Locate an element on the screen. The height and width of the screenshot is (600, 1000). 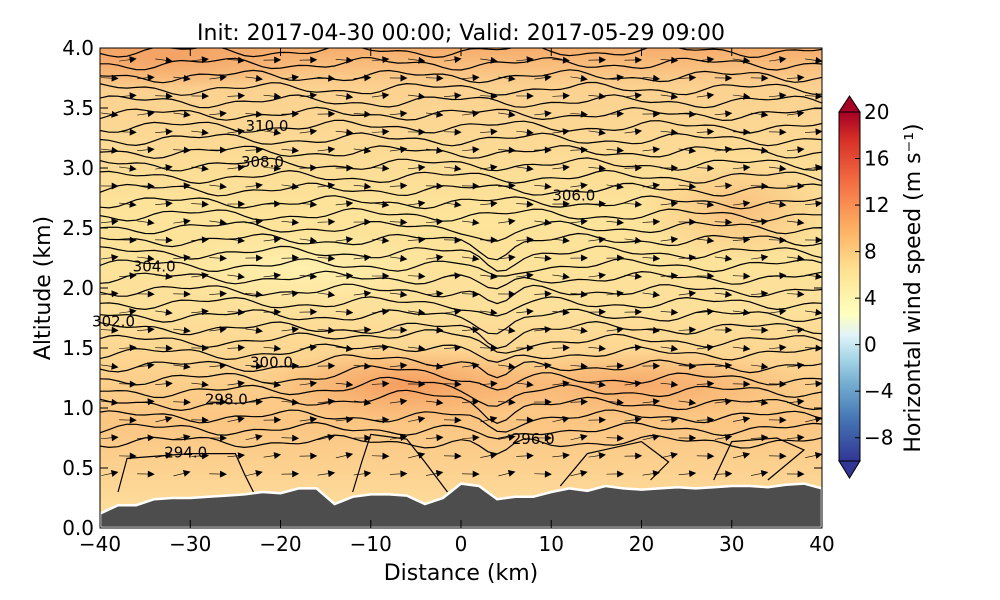
colorbar-tick-label: 20 is located at coordinates (876, 112).